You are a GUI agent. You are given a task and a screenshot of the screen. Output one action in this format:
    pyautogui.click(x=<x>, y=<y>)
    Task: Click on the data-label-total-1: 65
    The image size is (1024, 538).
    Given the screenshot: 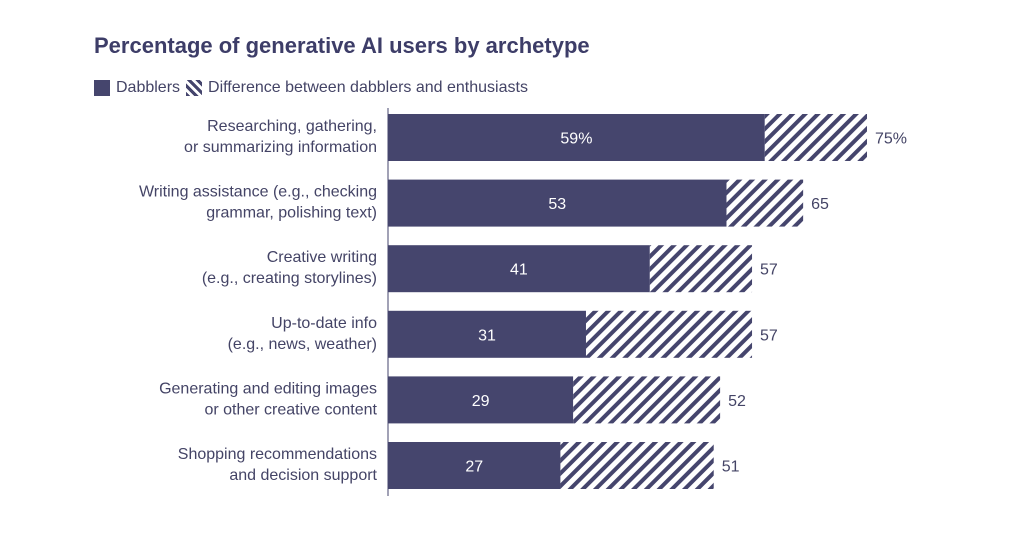 What is the action you would take?
    pyautogui.click(x=820, y=204)
    